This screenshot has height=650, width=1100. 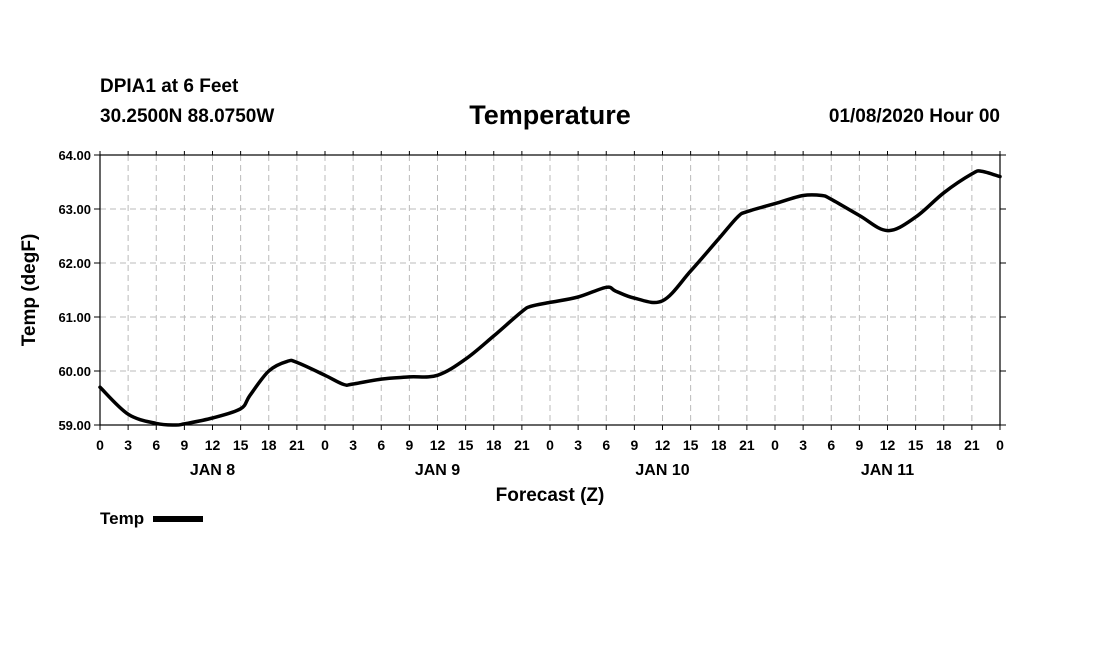 I want to click on y-tick-label: 60.00, so click(x=74, y=371).